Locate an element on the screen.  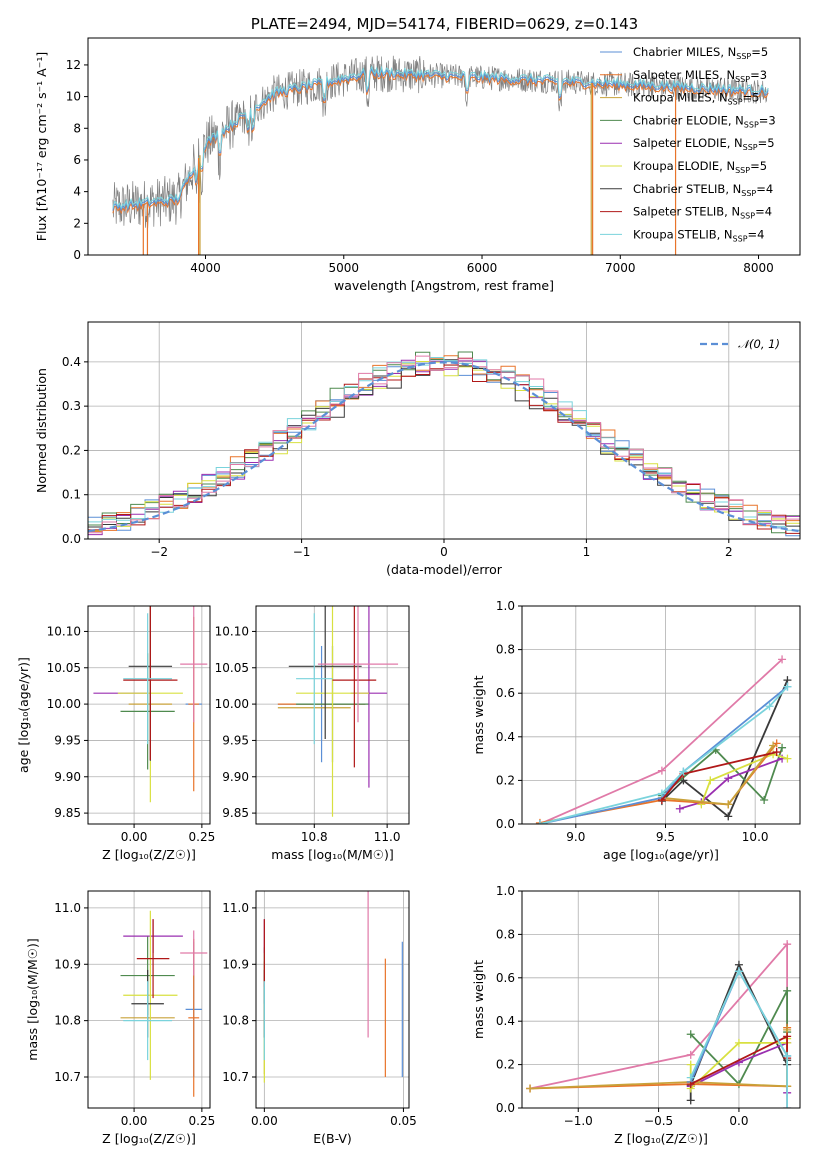
legend-entry-text: Salpeter ELODIE, N is located at coordinates (688, 143).